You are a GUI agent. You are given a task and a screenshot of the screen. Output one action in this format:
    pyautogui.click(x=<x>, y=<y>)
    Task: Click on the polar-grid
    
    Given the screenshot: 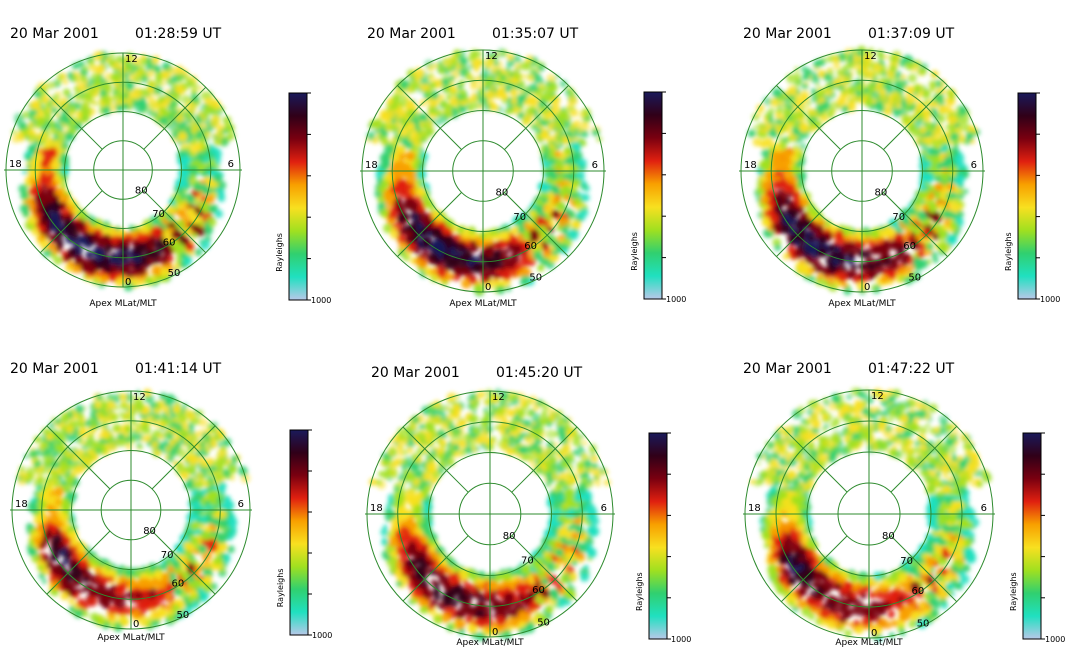 What is the action you would take?
    pyautogui.click(x=483, y=171)
    